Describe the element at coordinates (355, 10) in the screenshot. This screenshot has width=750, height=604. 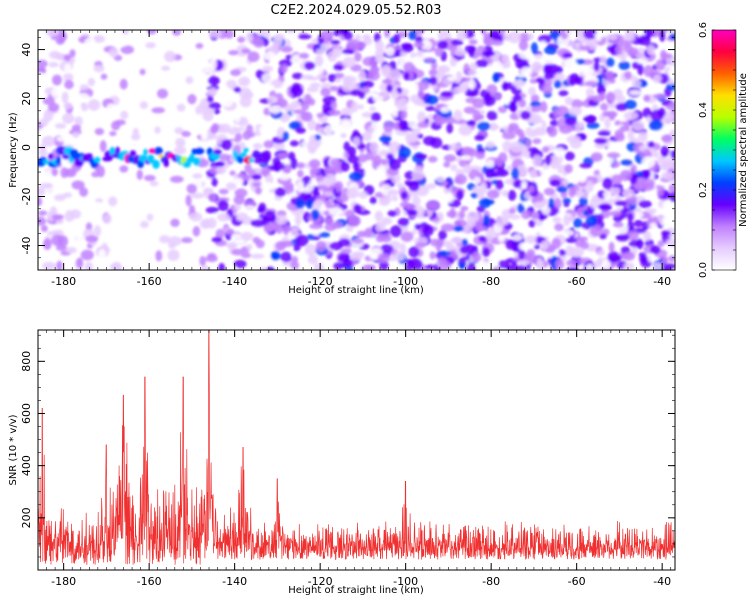
I see `figure-title: C2E2.2024.029.05.52.R03` at that location.